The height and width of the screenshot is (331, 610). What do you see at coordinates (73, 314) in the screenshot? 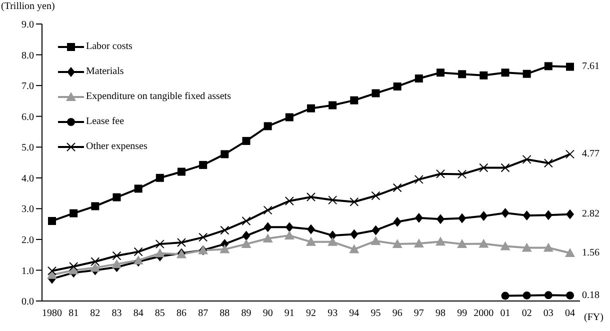
I see `x-tick-label: 81` at bounding box center [73, 314].